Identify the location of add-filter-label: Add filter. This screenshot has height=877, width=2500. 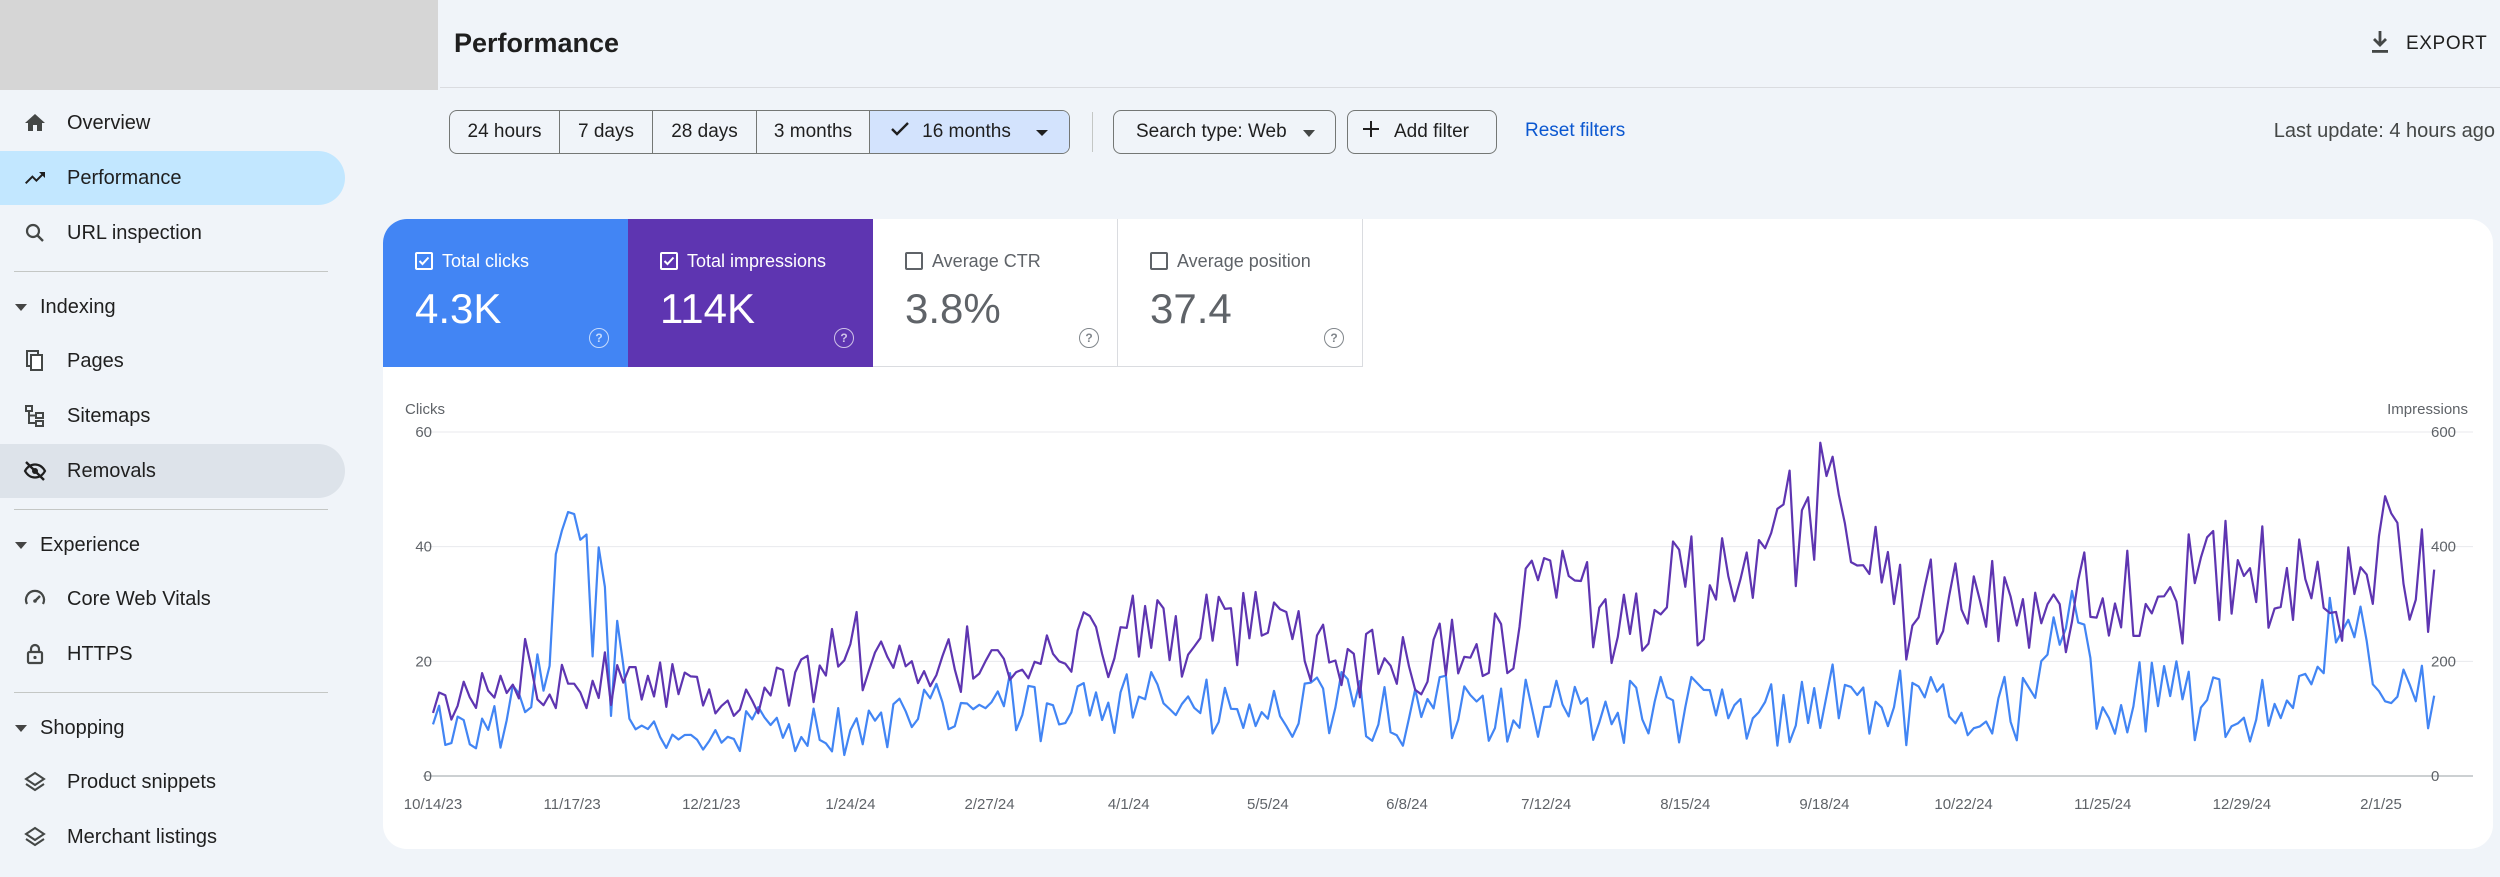
(1431, 131).